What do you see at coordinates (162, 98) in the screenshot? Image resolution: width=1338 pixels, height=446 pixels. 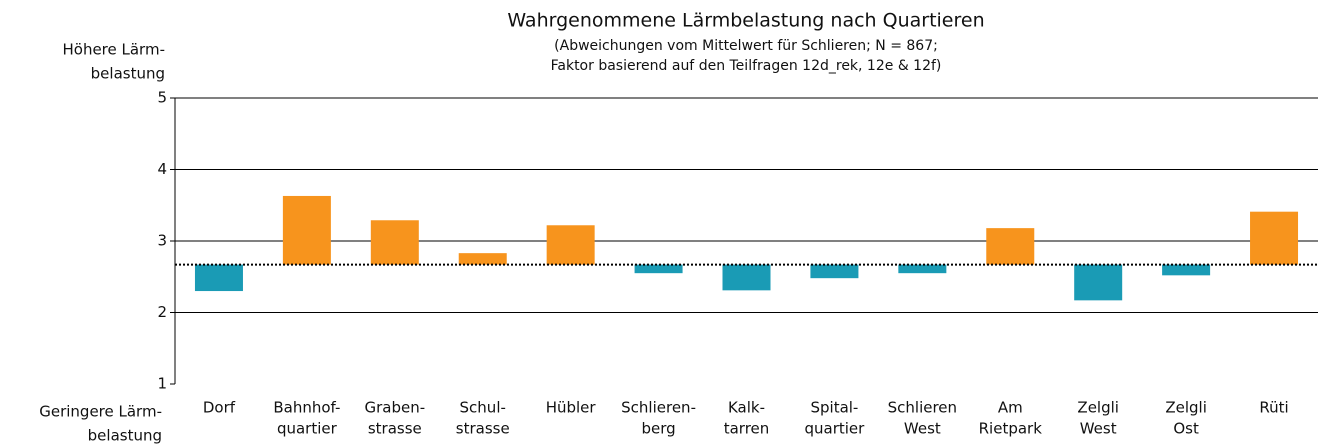 I see `y-tick-label: 5` at bounding box center [162, 98].